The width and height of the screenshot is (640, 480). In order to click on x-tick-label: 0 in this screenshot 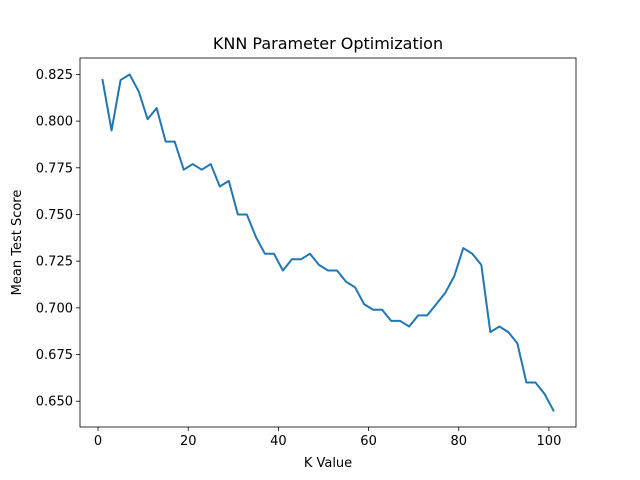, I will do `click(98, 441)`.